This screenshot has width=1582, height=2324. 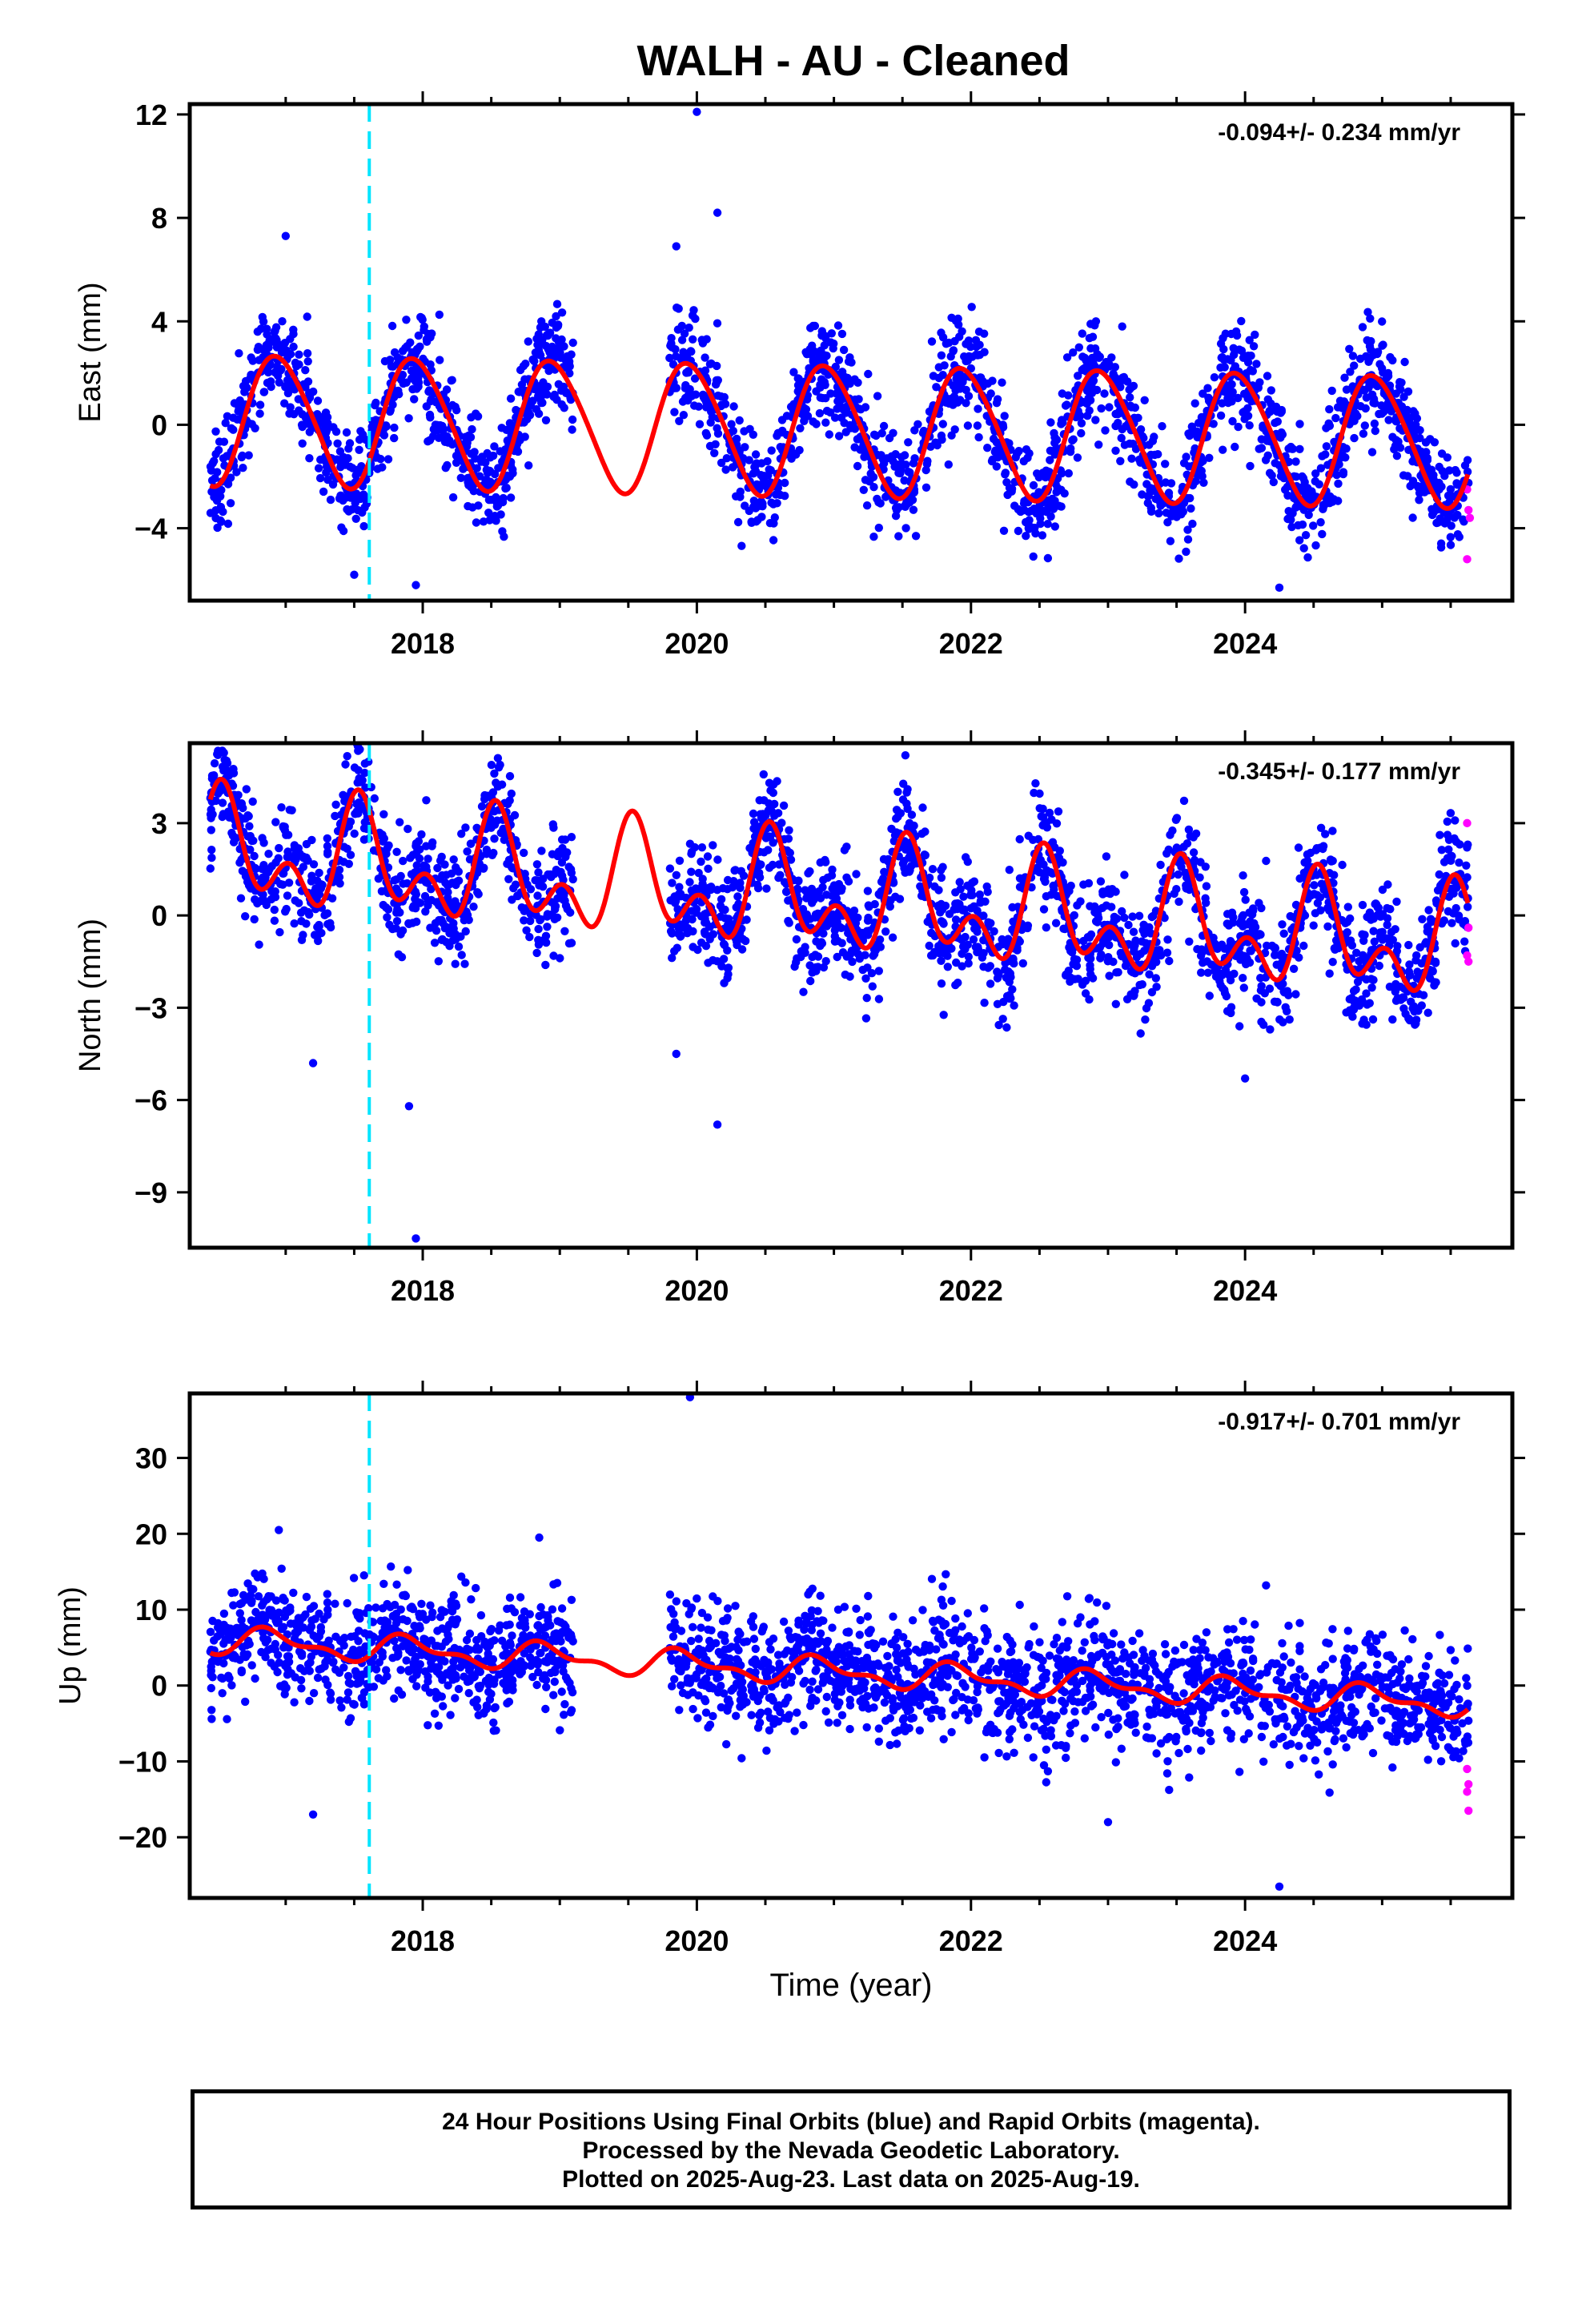 I want to click on rapid-orbit-point, so click(x=1467, y=823).